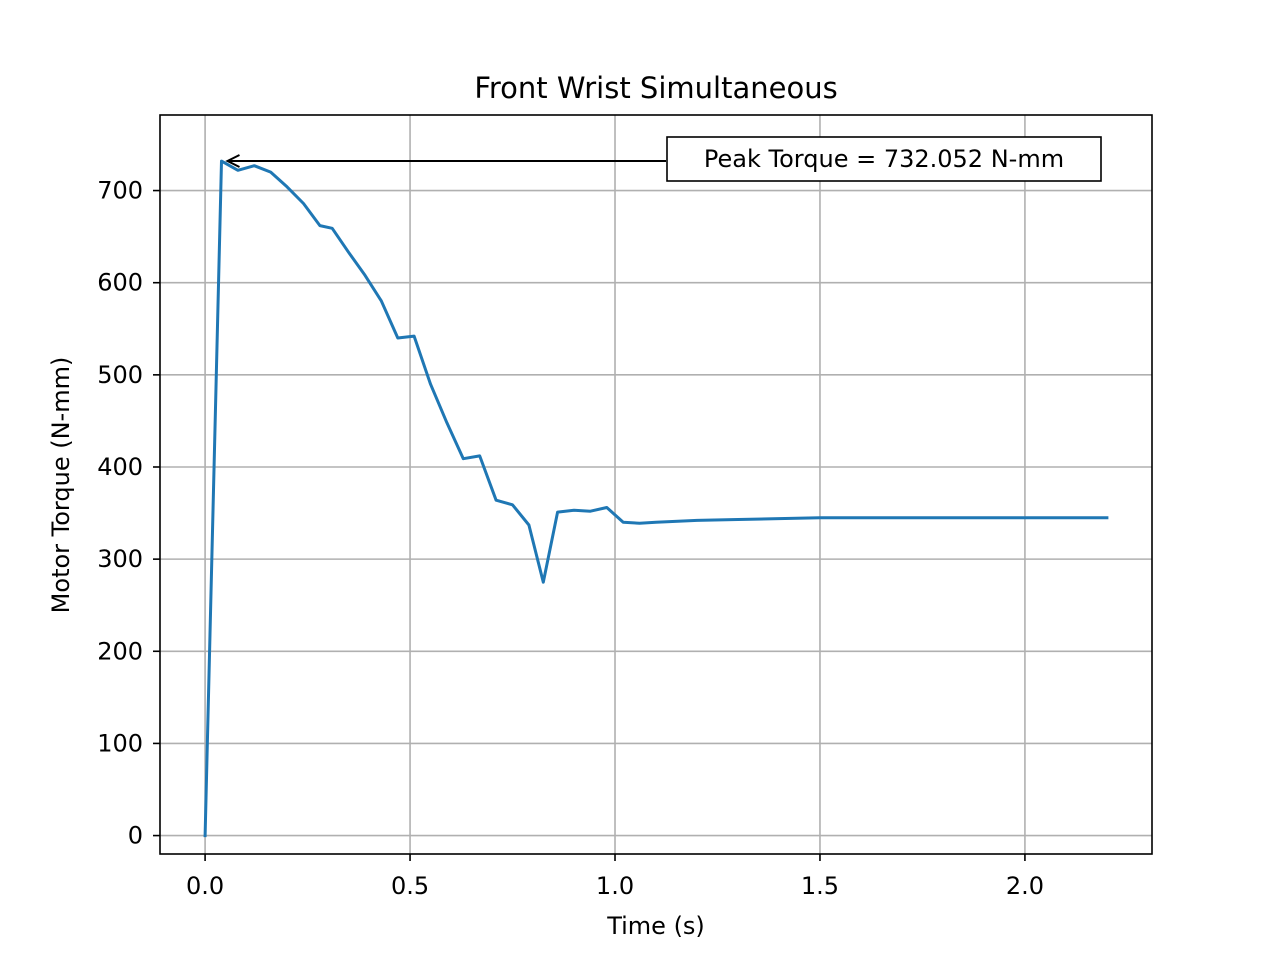 The image size is (1280, 960). What do you see at coordinates (61, 485) in the screenshot?
I see `y-axis-label: Motor Torque (N-mm)` at bounding box center [61, 485].